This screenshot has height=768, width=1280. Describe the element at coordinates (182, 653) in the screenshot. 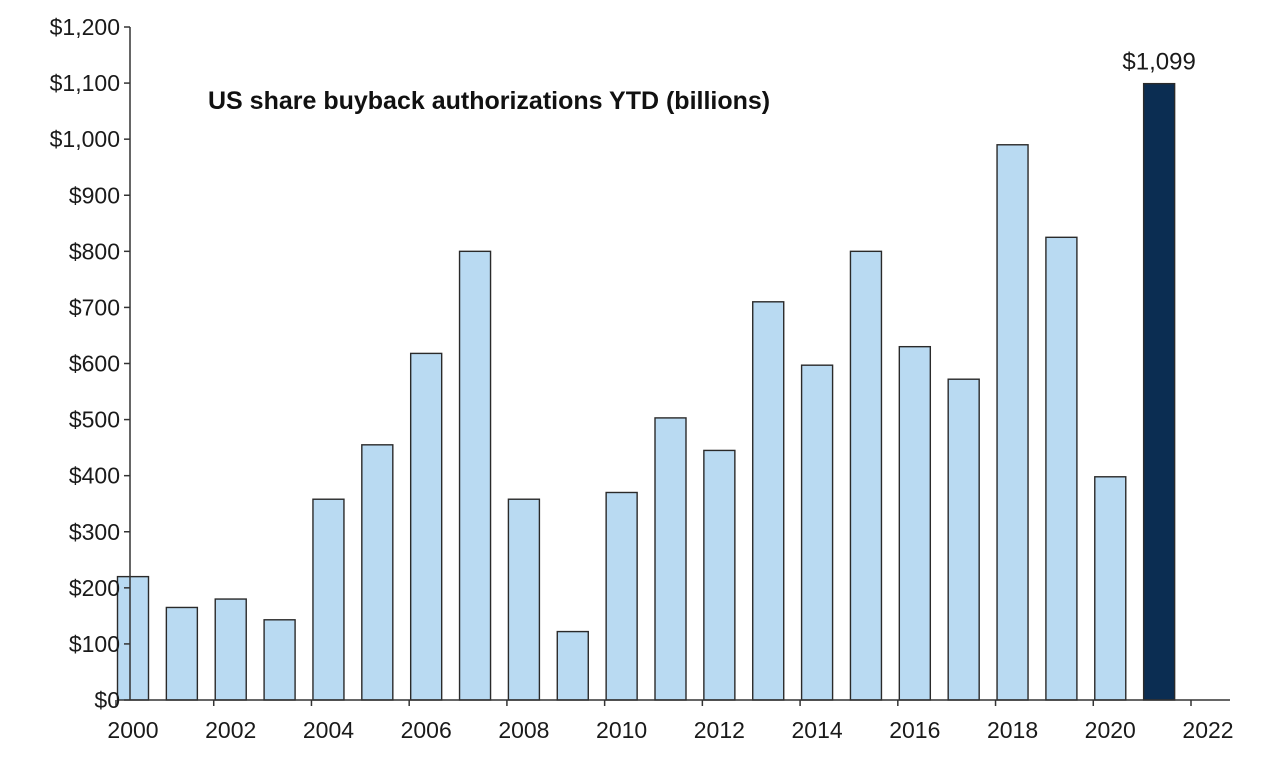

I see `bar-2001` at that location.